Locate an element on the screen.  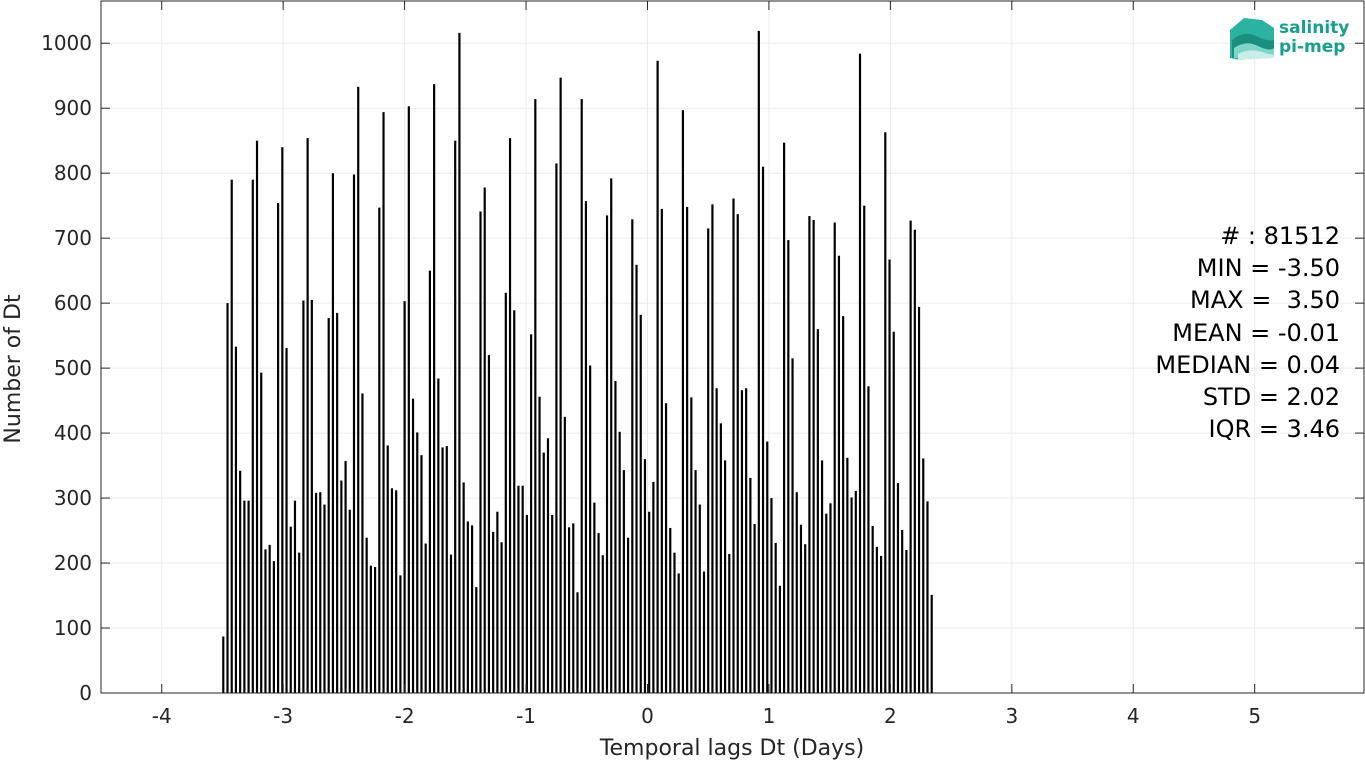
x-tick-label: 5 is located at coordinates (1254, 716).